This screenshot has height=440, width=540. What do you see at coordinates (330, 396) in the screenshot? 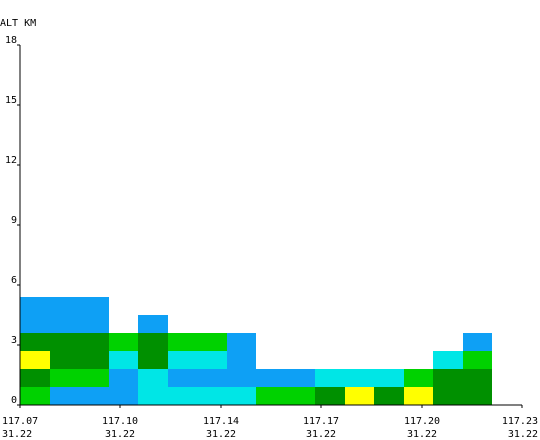
I see `cell-col10-layer0` at bounding box center [330, 396].